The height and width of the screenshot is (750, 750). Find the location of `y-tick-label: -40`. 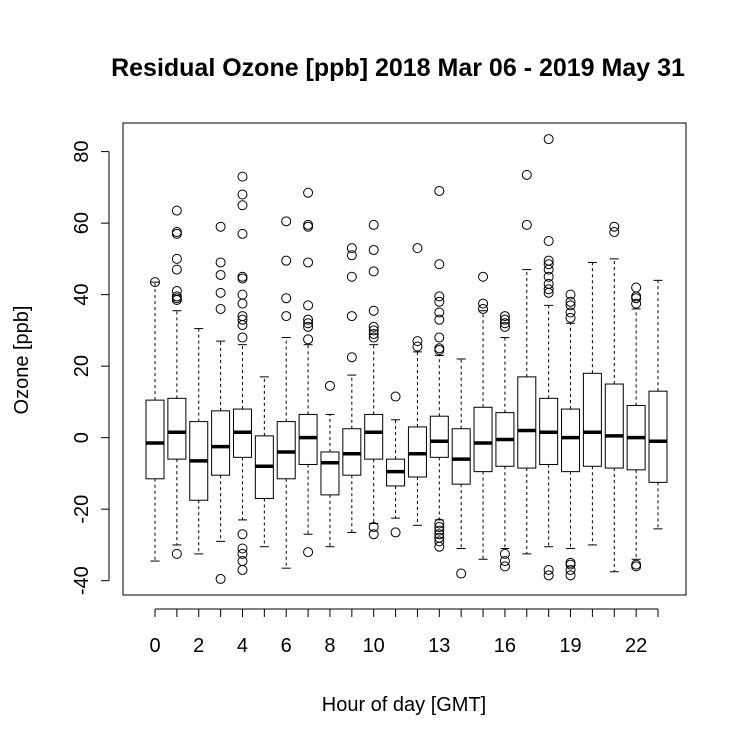

y-tick-label: -40 is located at coordinates (82, 580).